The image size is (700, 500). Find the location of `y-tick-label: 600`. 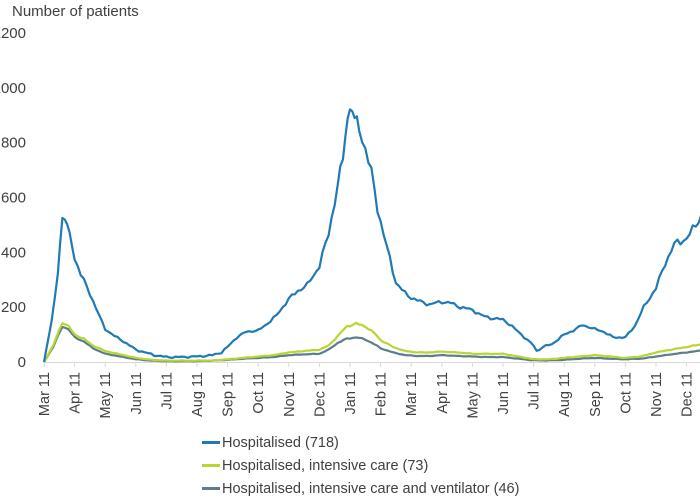

y-tick-label: 600 is located at coordinates (13, 198).